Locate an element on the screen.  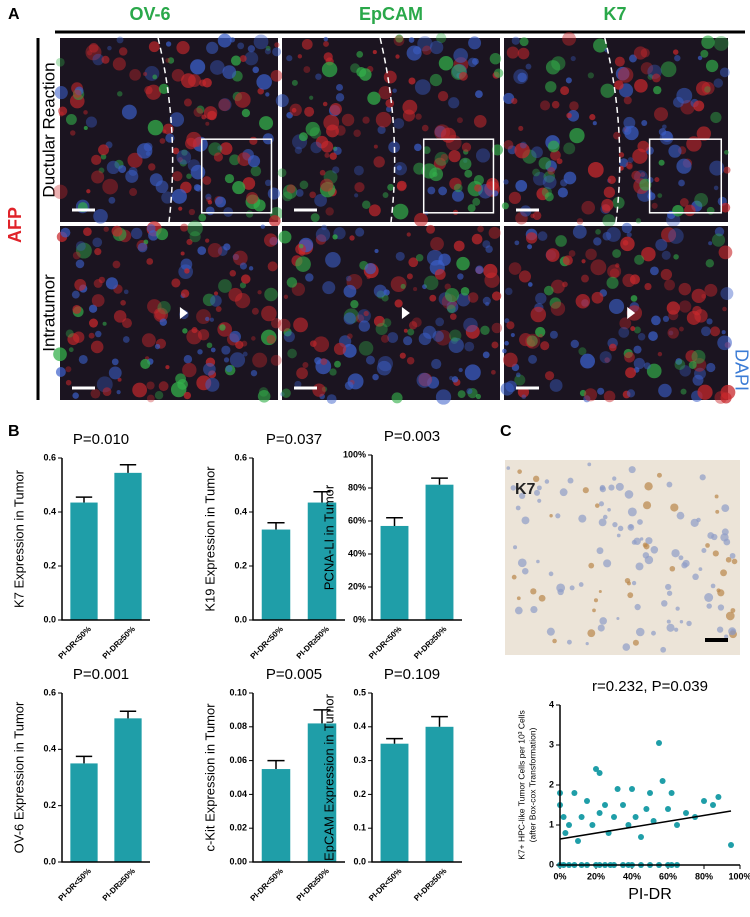
y-axis-label: EpCAM Expression in Tumor is located at coordinates (328, 777).